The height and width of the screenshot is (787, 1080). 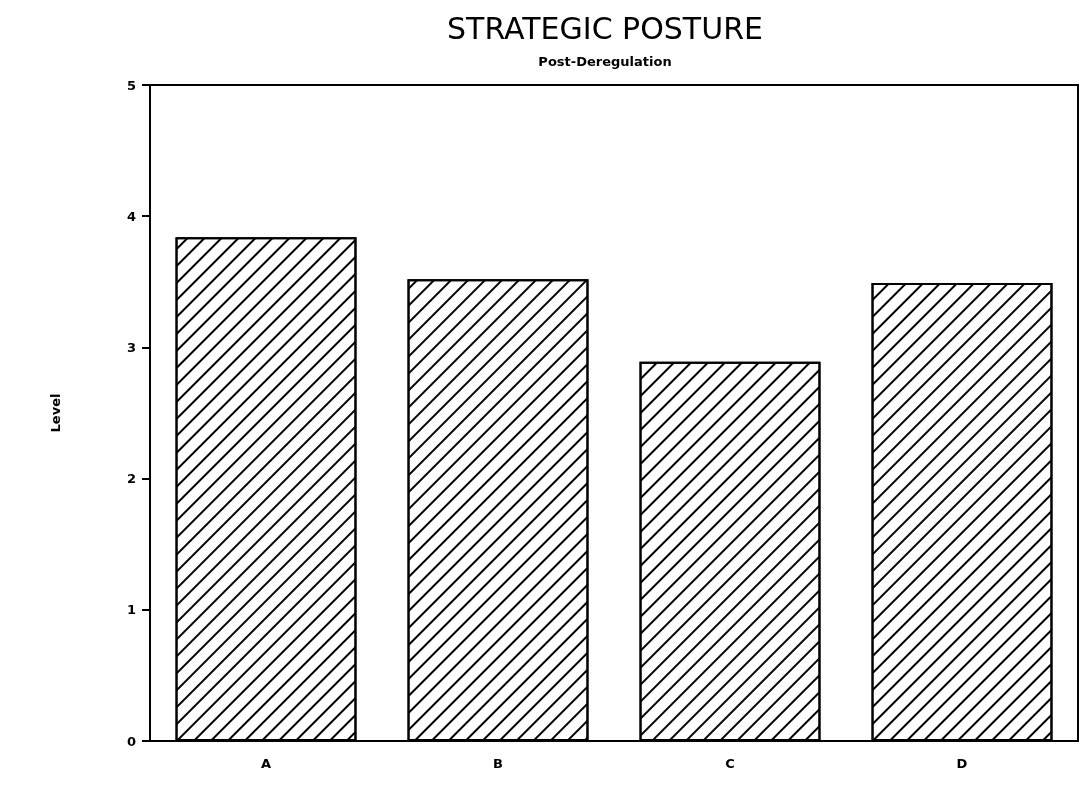 What do you see at coordinates (962, 763) in the screenshot?
I see `x-tick-label: D` at bounding box center [962, 763].